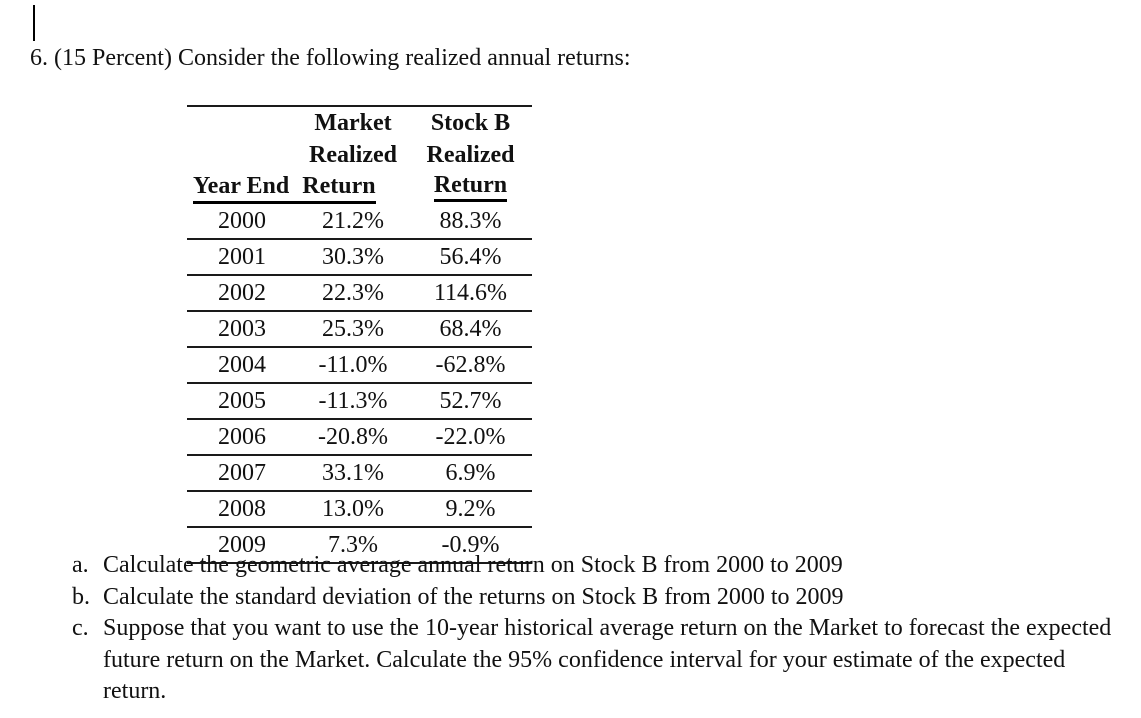  I want to click on stock-b-return-cell: -22.0%, so click(470, 436).